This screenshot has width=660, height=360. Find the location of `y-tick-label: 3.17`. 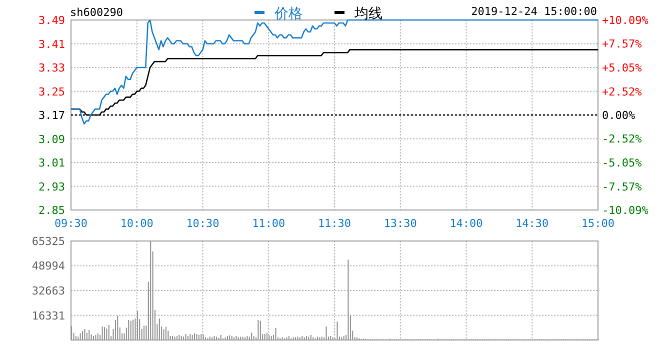

y-tick-label: 3.17 is located at coordinates (51, 115).